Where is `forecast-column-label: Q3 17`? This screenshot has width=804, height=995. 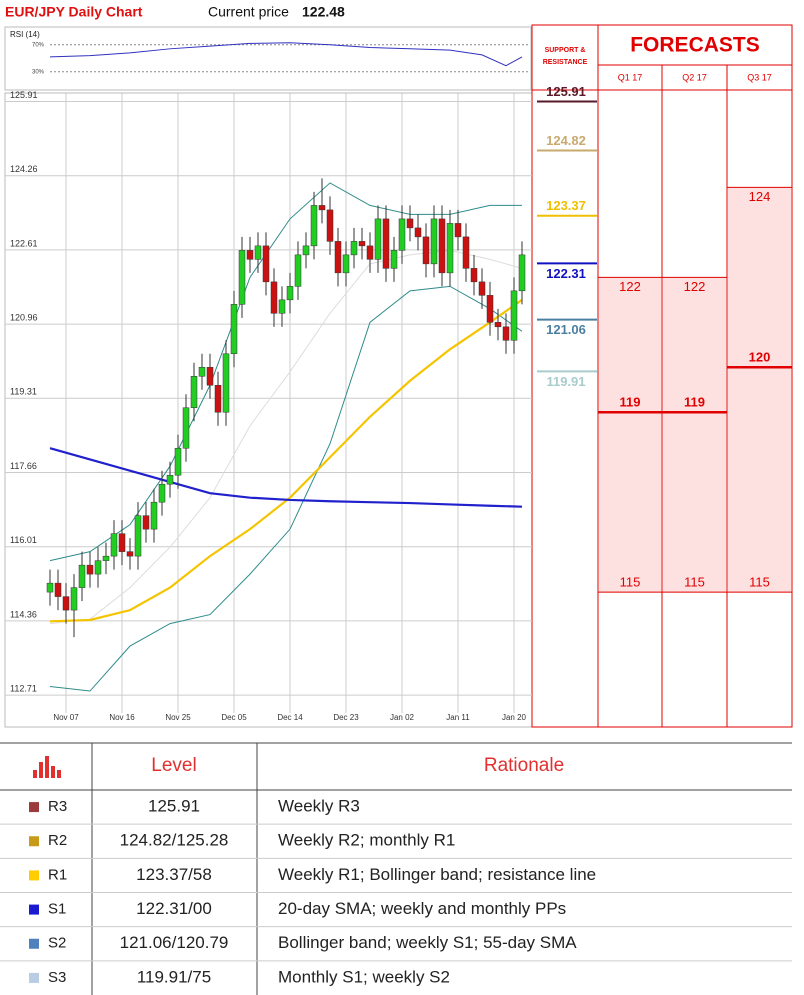 forecast-column-label: Q3 17 is located at coordinates (759, 77).